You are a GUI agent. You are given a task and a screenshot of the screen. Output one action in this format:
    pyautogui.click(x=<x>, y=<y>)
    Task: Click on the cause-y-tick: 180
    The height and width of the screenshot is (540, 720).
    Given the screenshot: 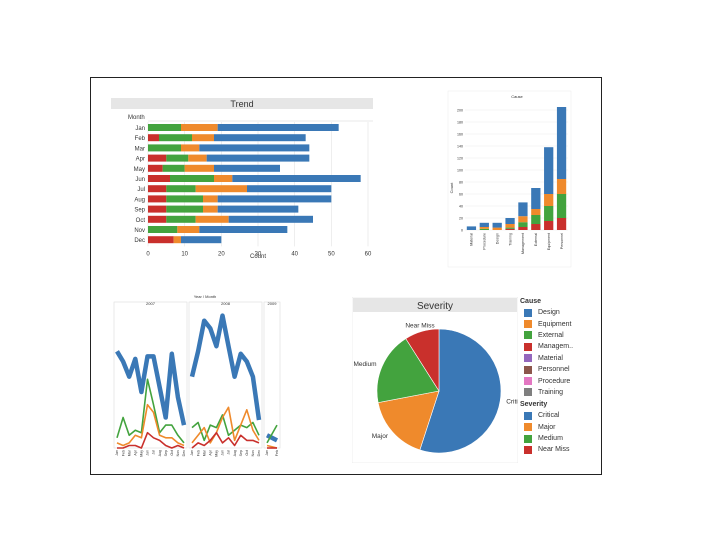 What is the action you would take?
    pyautogui.click(x=460, y=122)
    